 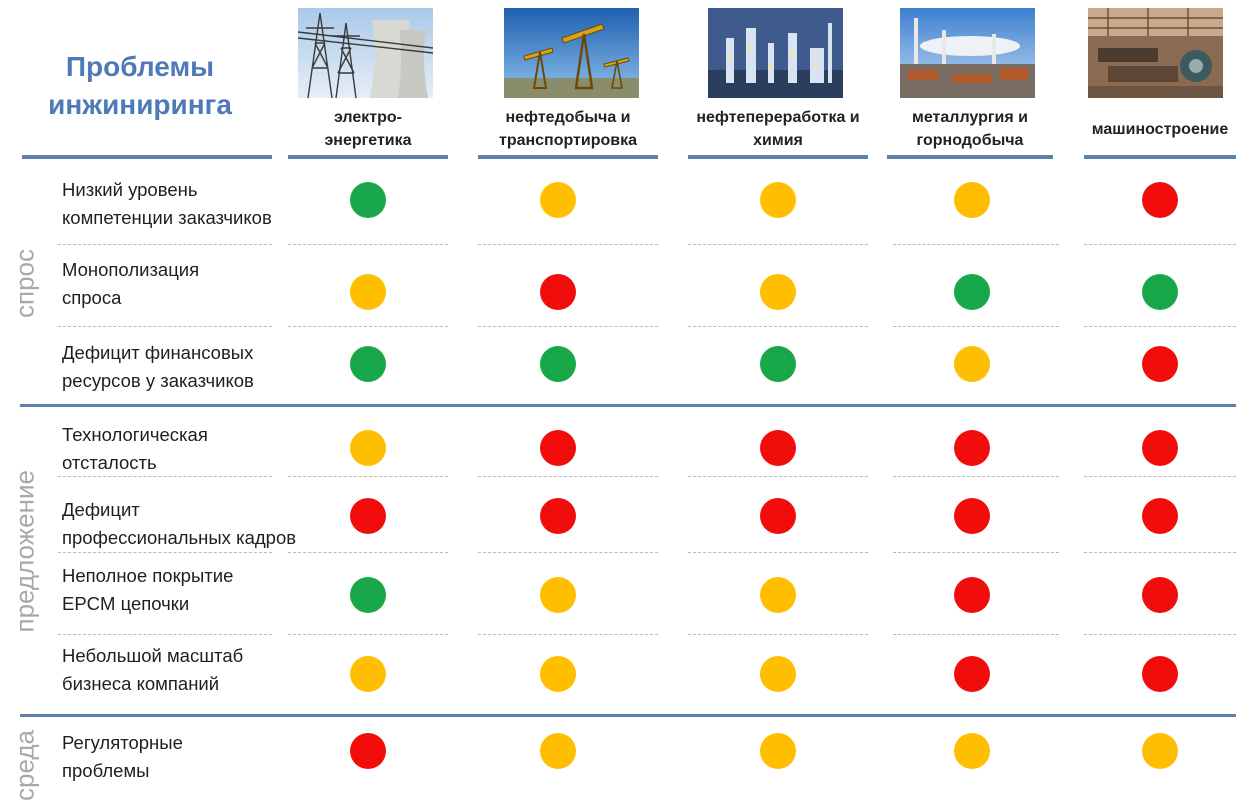 I want to click on row-label: Регуляторные проблемы, so click(x=122, y=757).